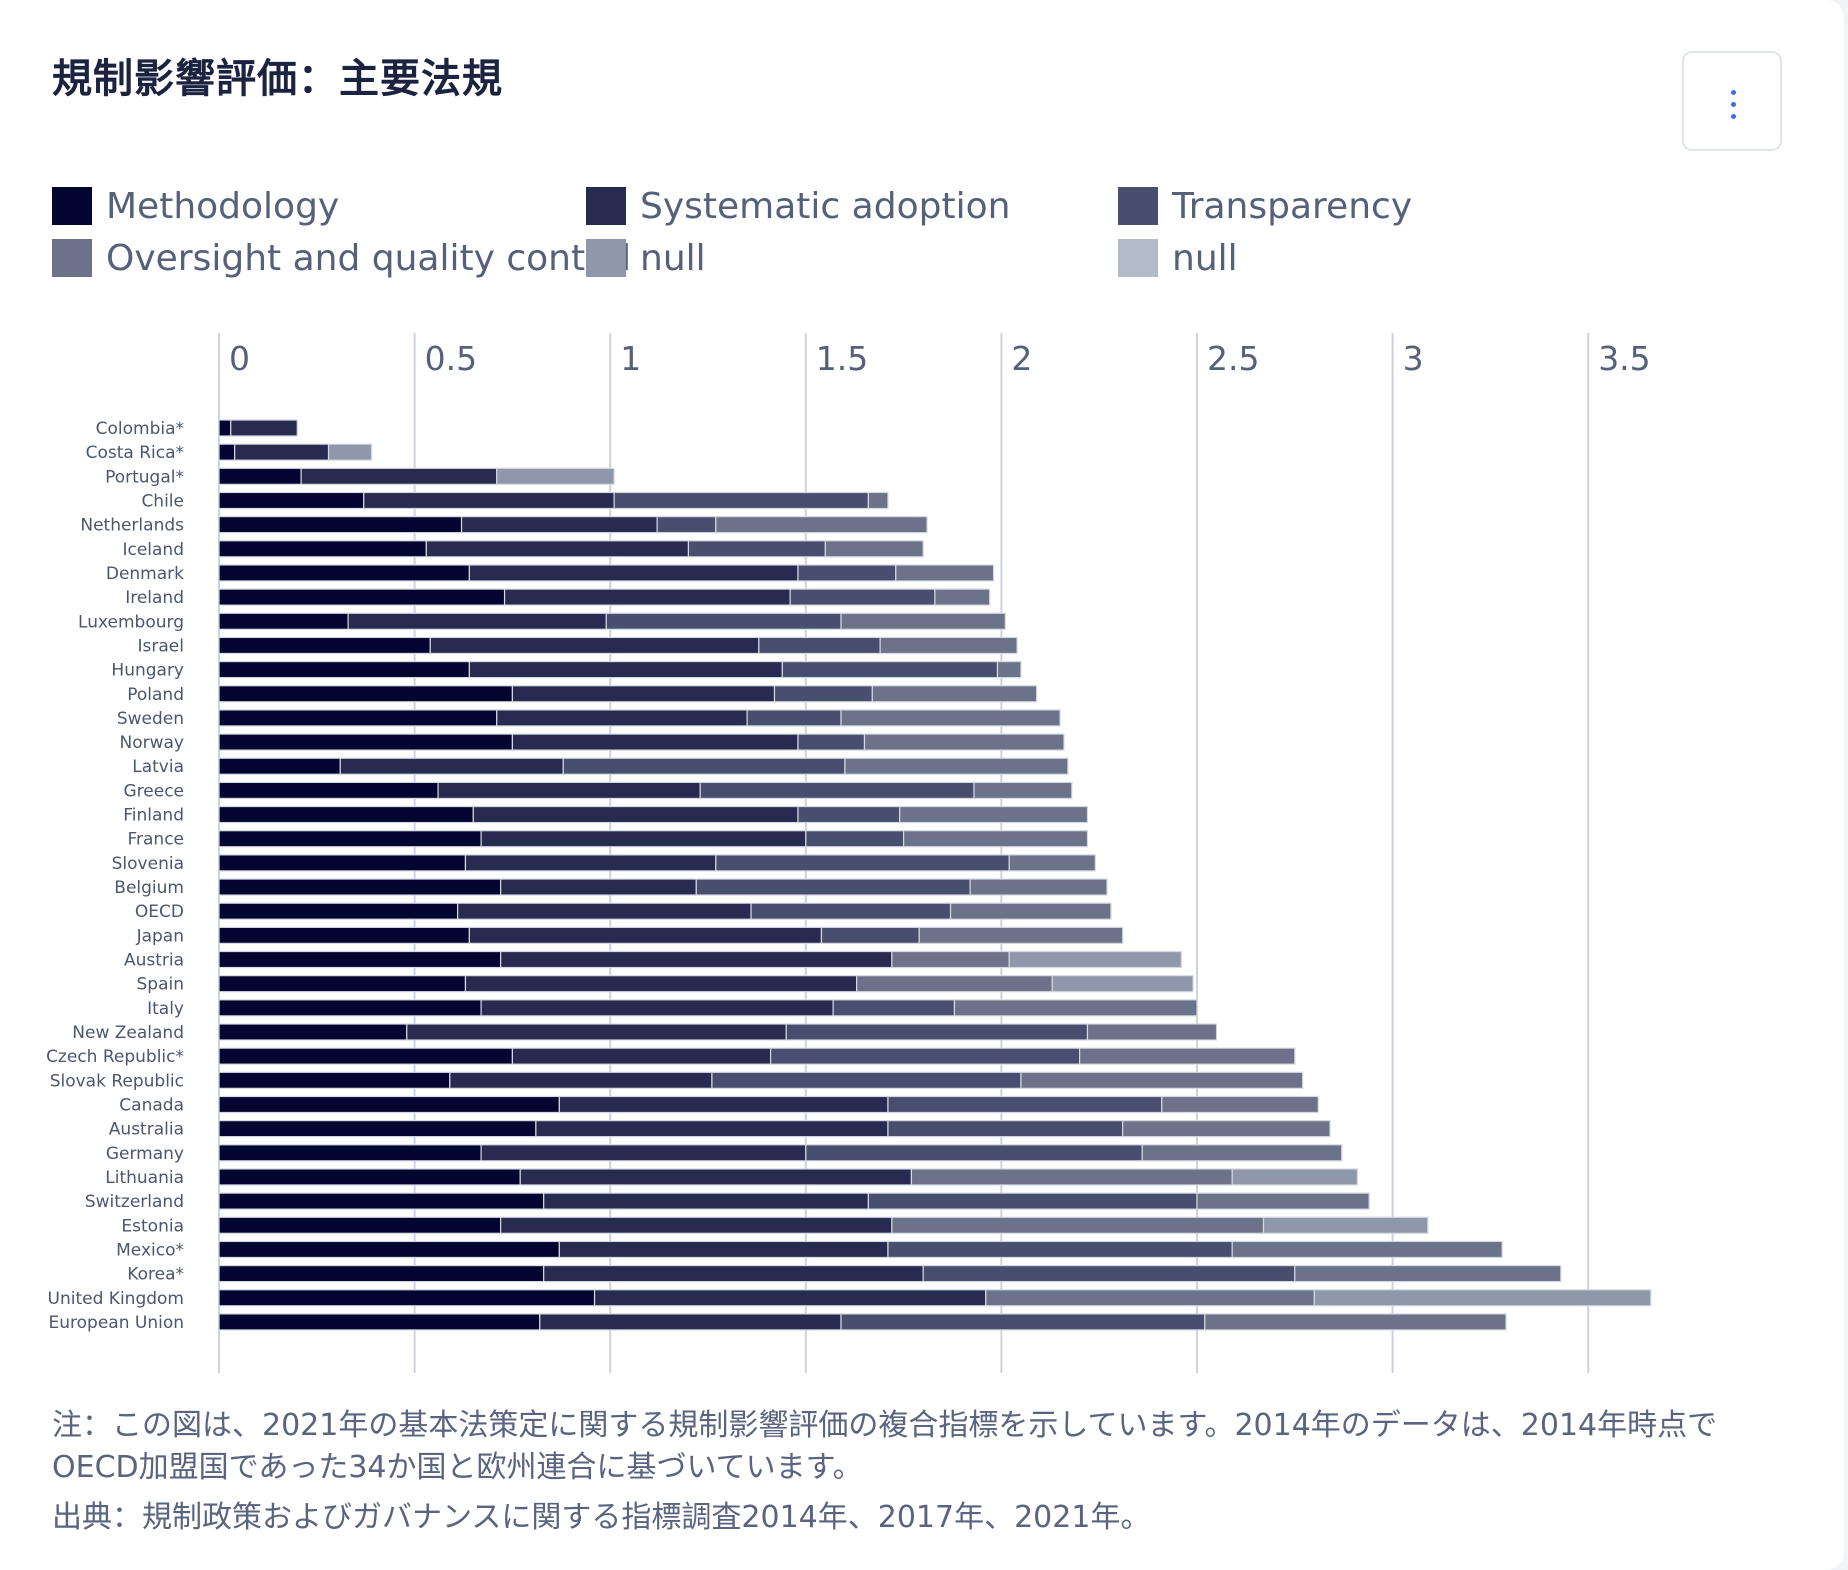  I want to click on legend-item-methodology: Methodology, so click(195, 206).